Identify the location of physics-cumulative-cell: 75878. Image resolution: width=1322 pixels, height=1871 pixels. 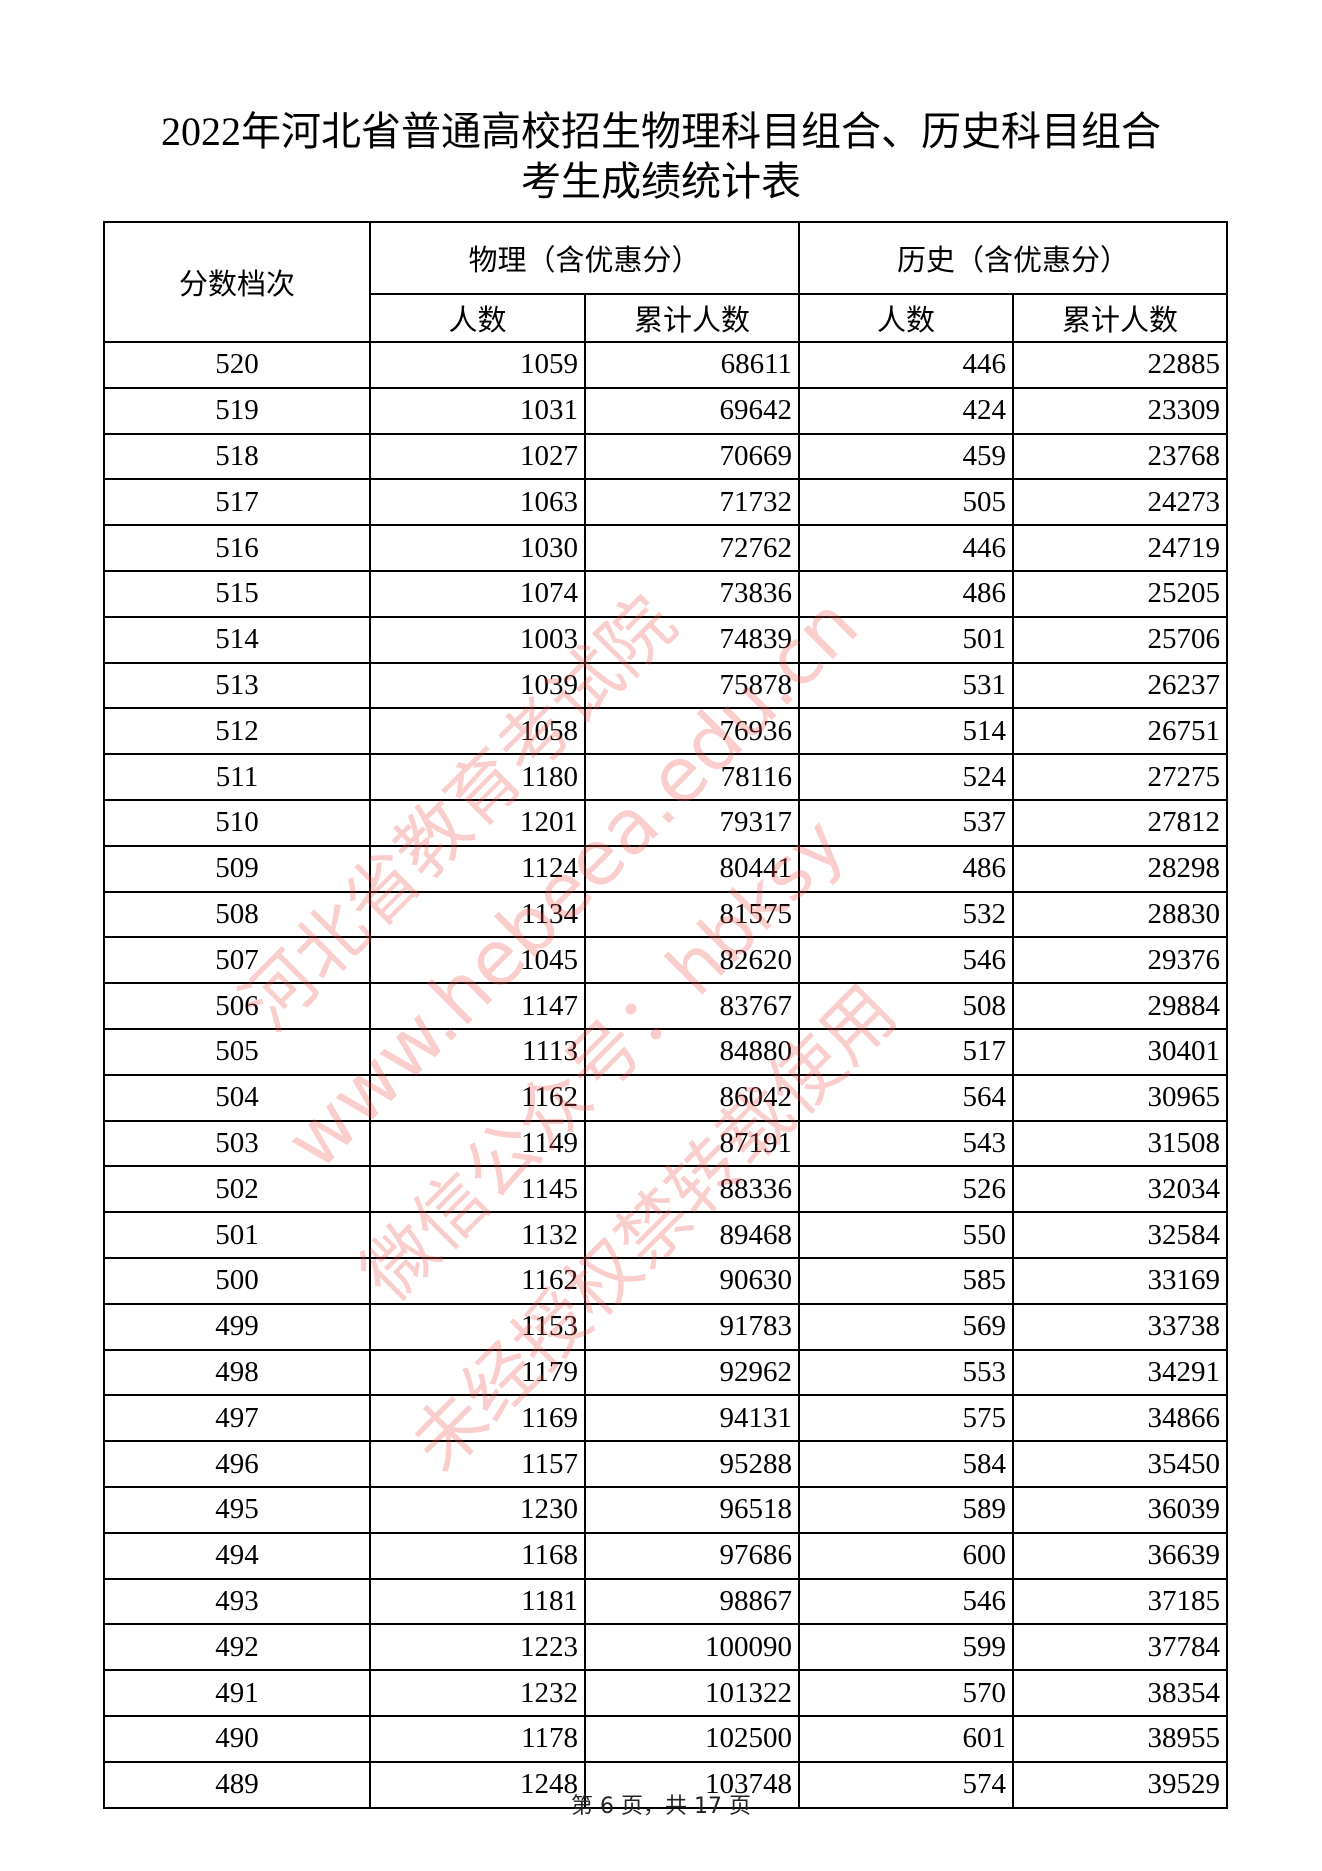
(692, 685).